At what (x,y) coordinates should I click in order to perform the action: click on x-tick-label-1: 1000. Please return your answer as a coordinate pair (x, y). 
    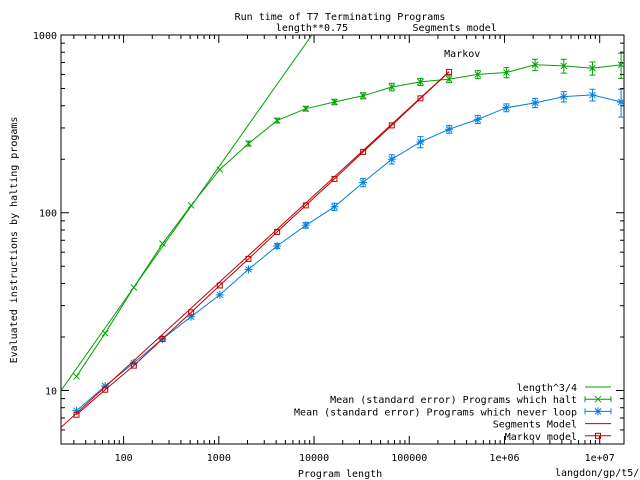
    Looking at the image, I should click on (219, 458).